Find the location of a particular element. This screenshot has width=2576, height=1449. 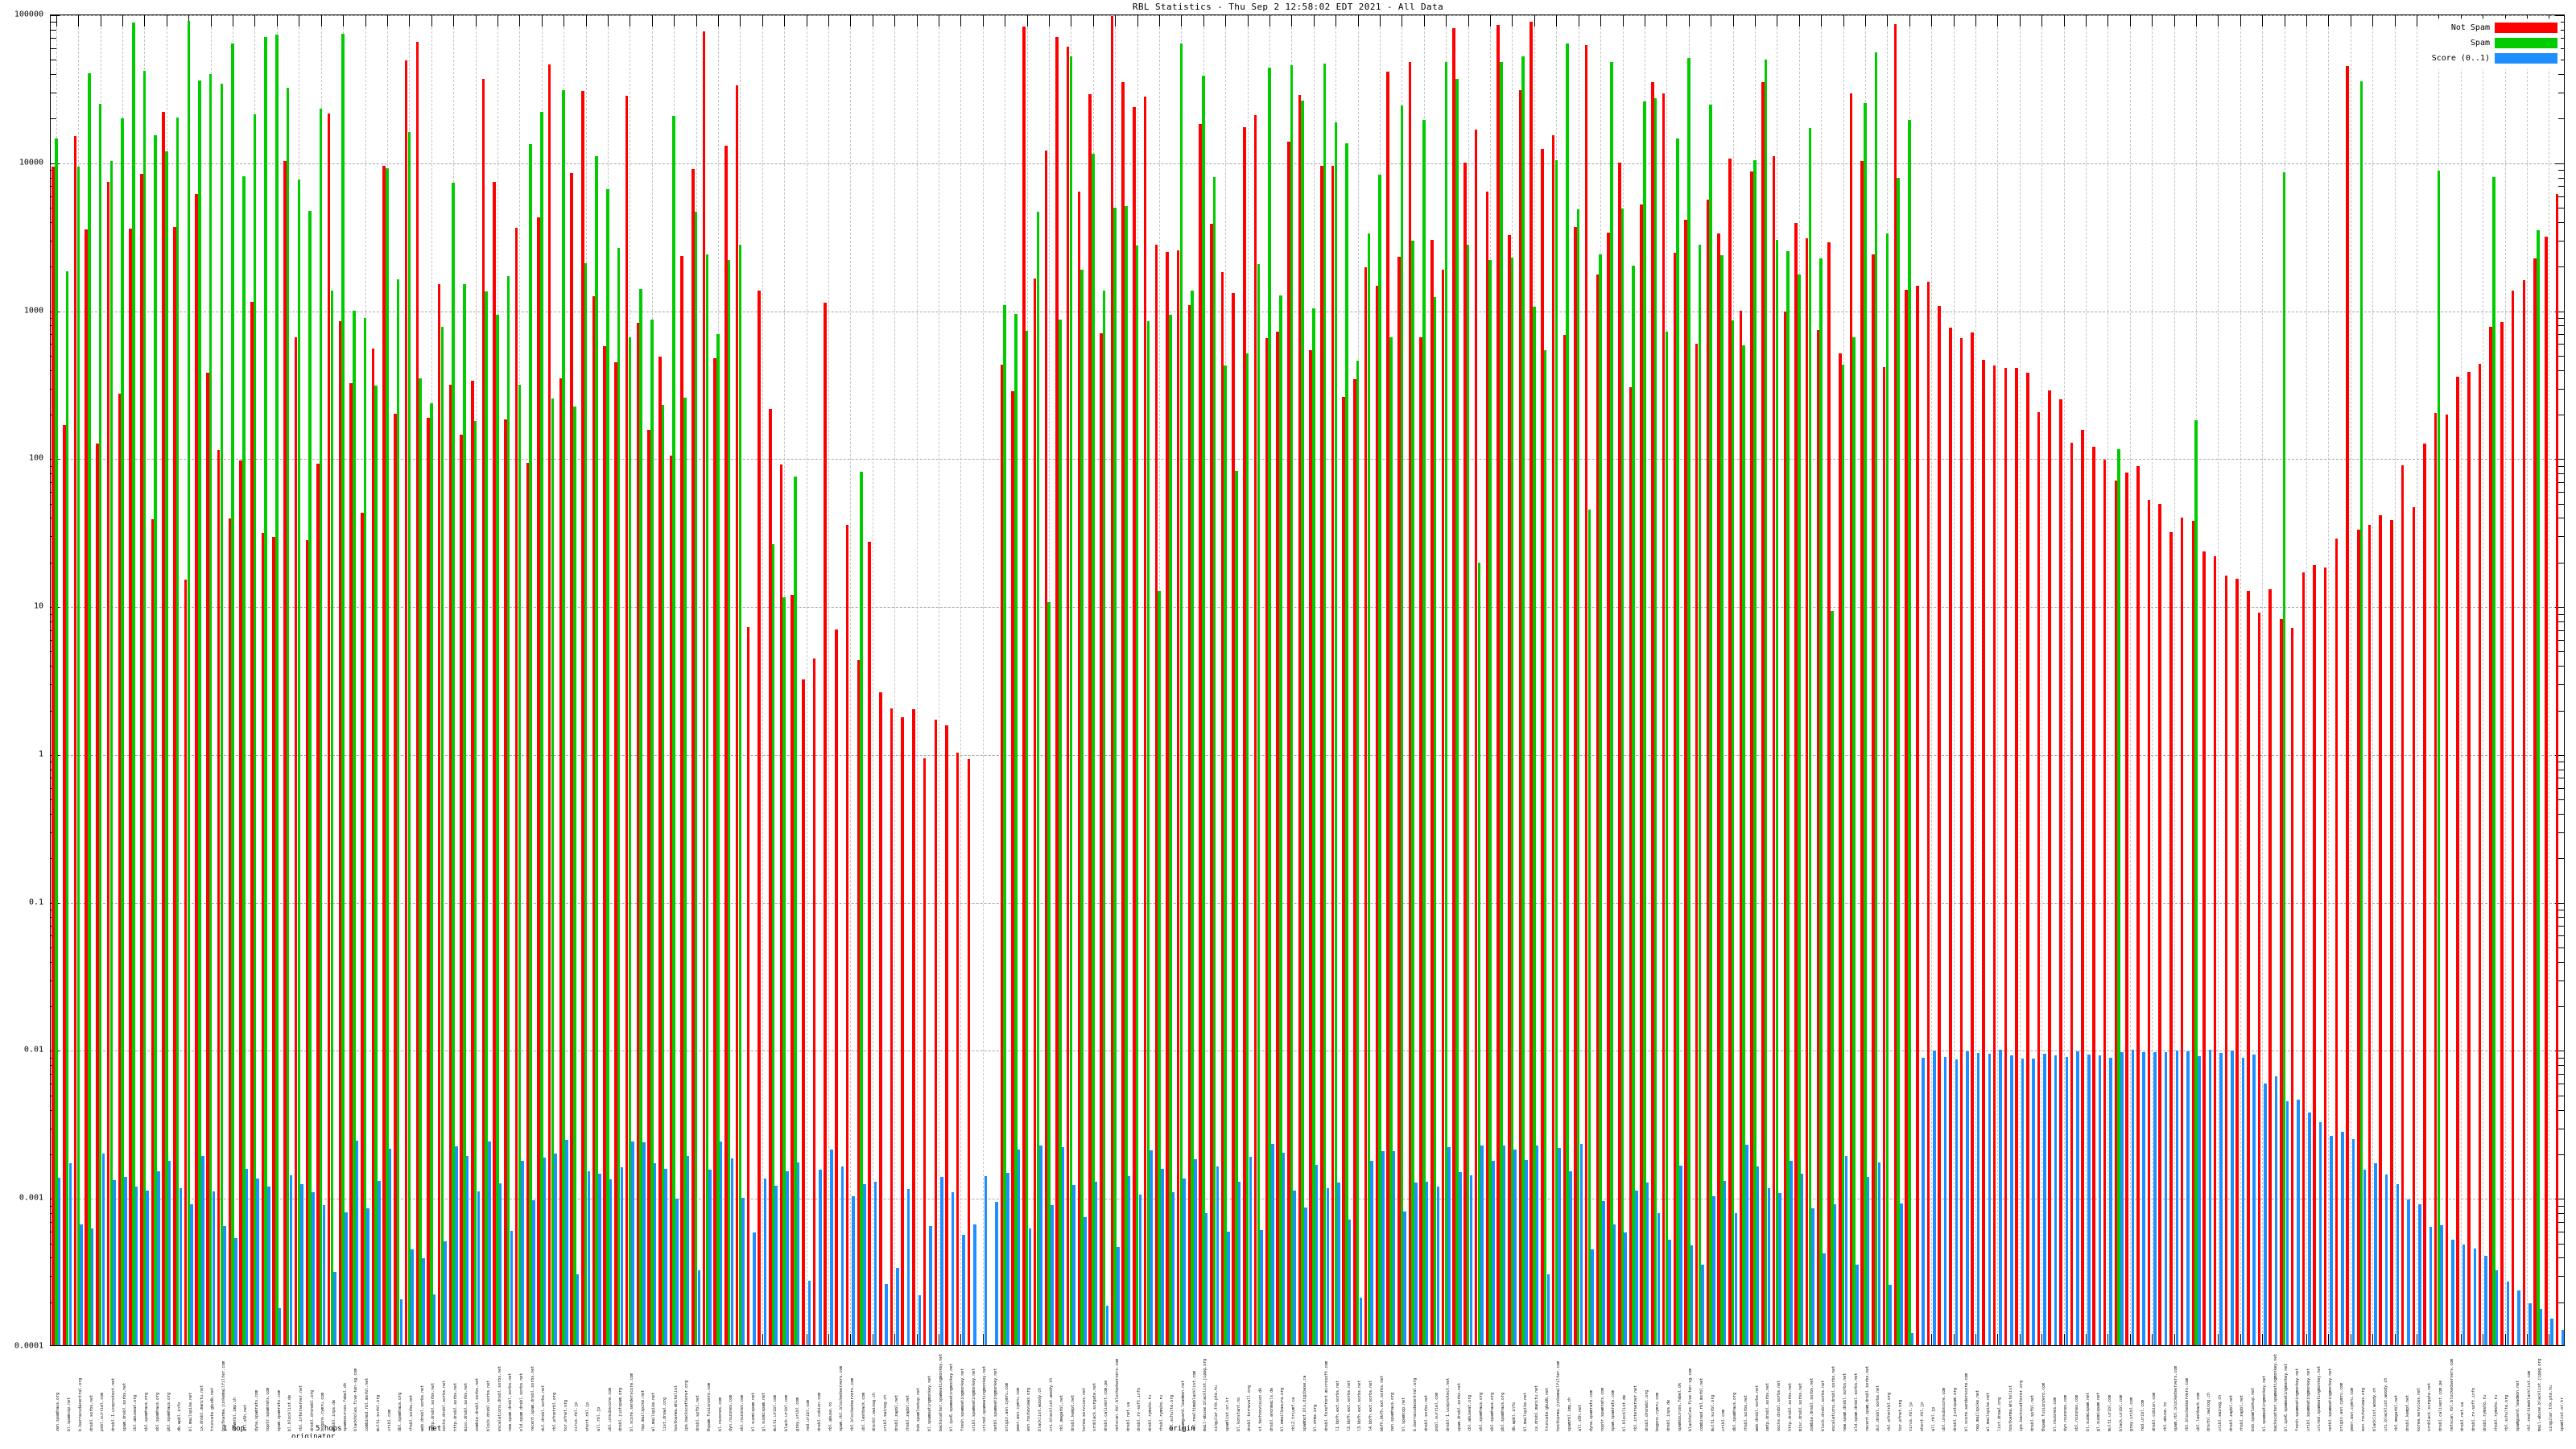

legend-row-not-spam: Not Spam is located at coordinates (2494, 27).